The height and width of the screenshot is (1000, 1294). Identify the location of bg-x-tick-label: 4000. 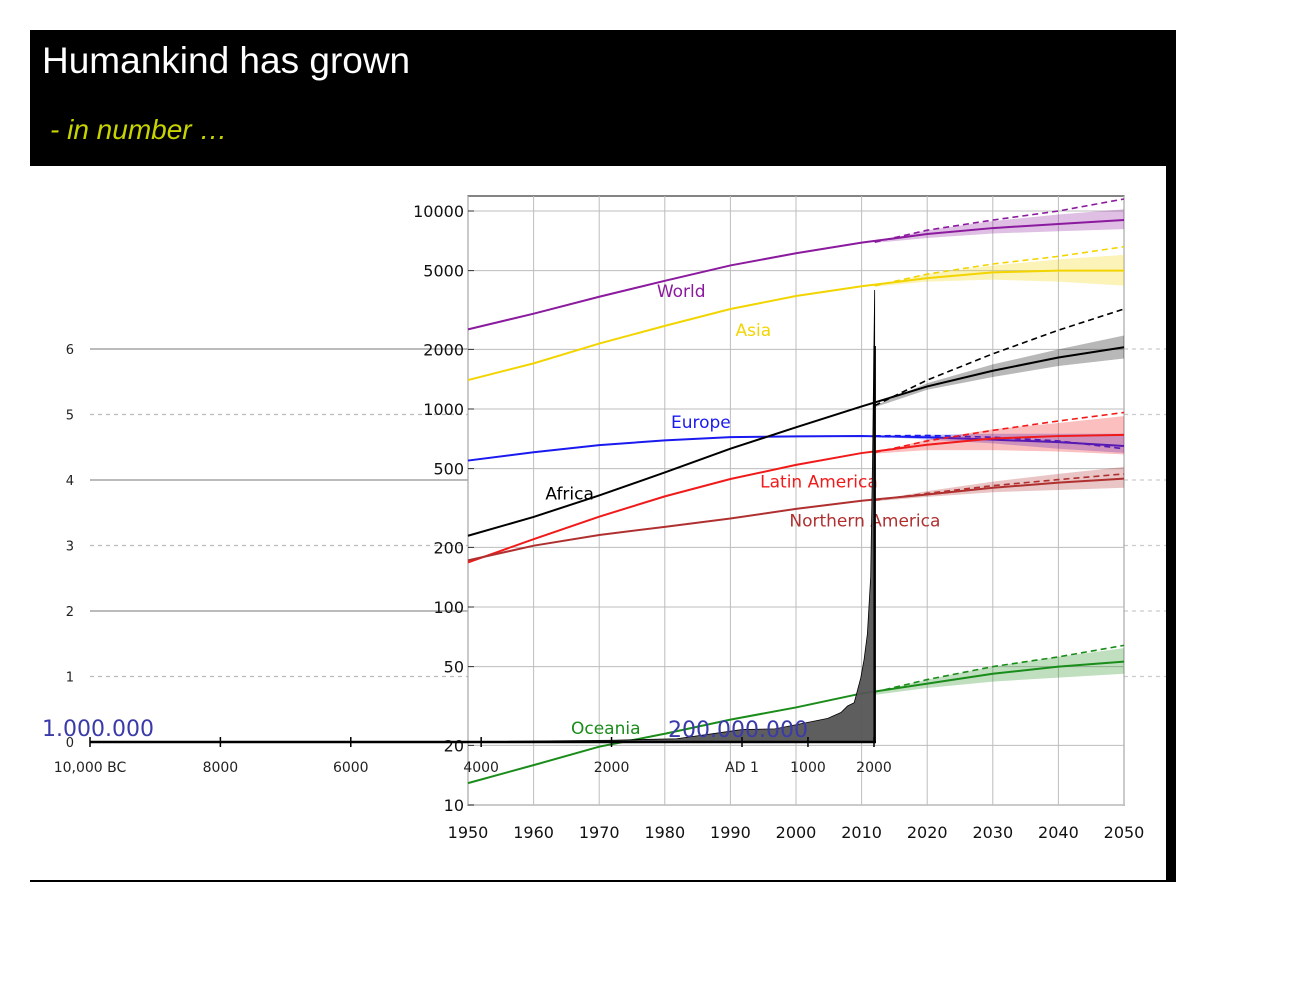
(481, 768).